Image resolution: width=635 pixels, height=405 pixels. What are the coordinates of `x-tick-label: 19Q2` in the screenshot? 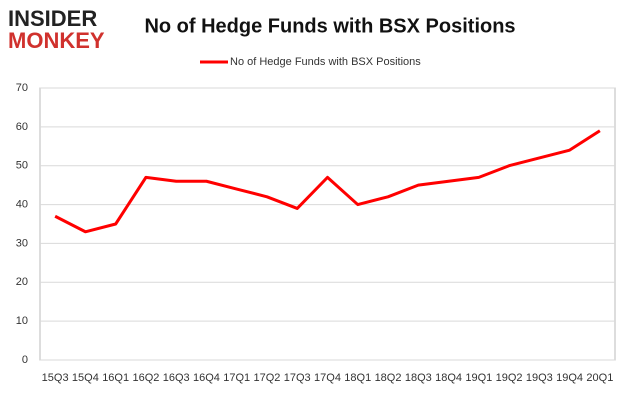 It's located at (509, 378).